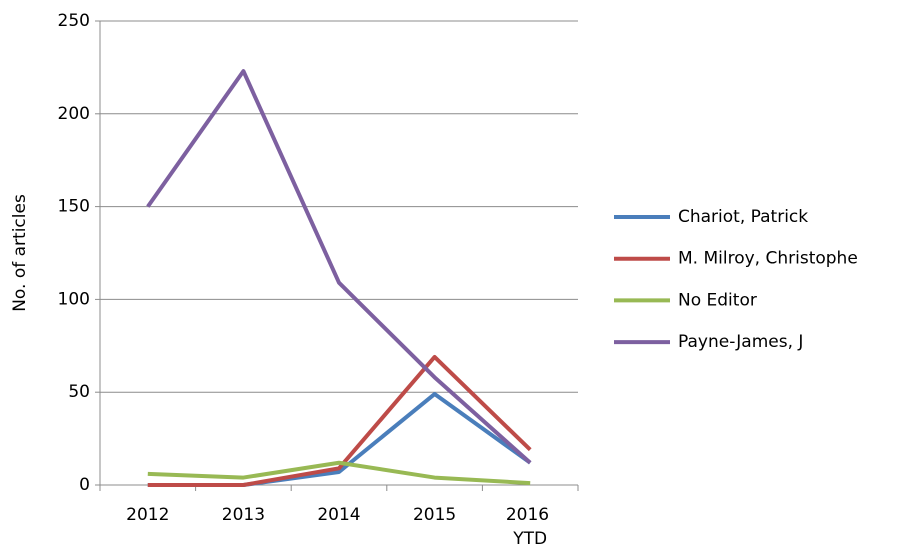  What do you see at coordinates (740, 342) in the screenshot?
I see `legend-label: Payne-James, J` at bounding box center [740, 342].